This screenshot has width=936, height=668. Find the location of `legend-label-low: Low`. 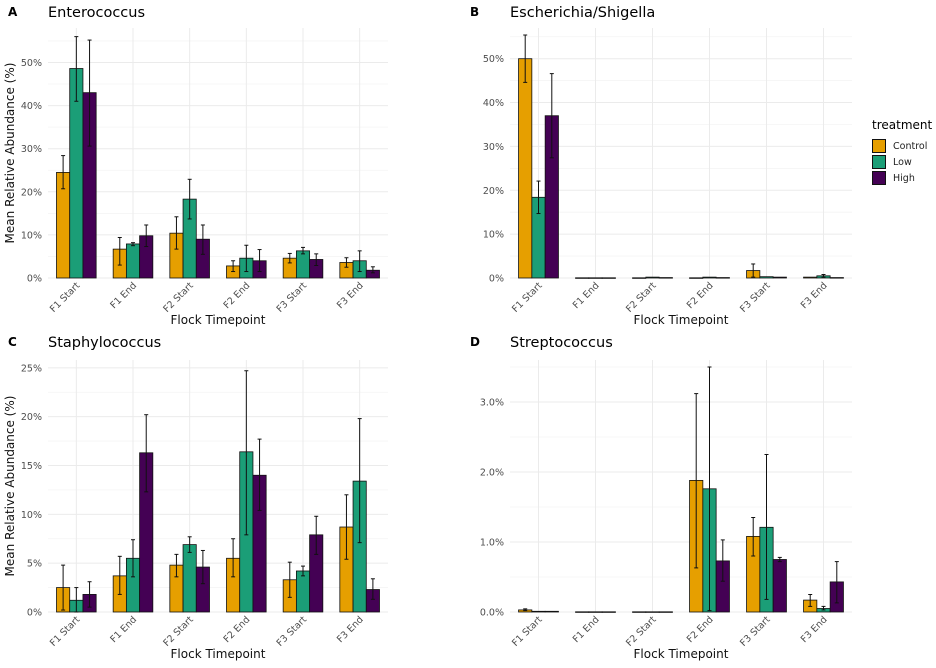

legend-label-low: Low is located at coordinates (902, 162).